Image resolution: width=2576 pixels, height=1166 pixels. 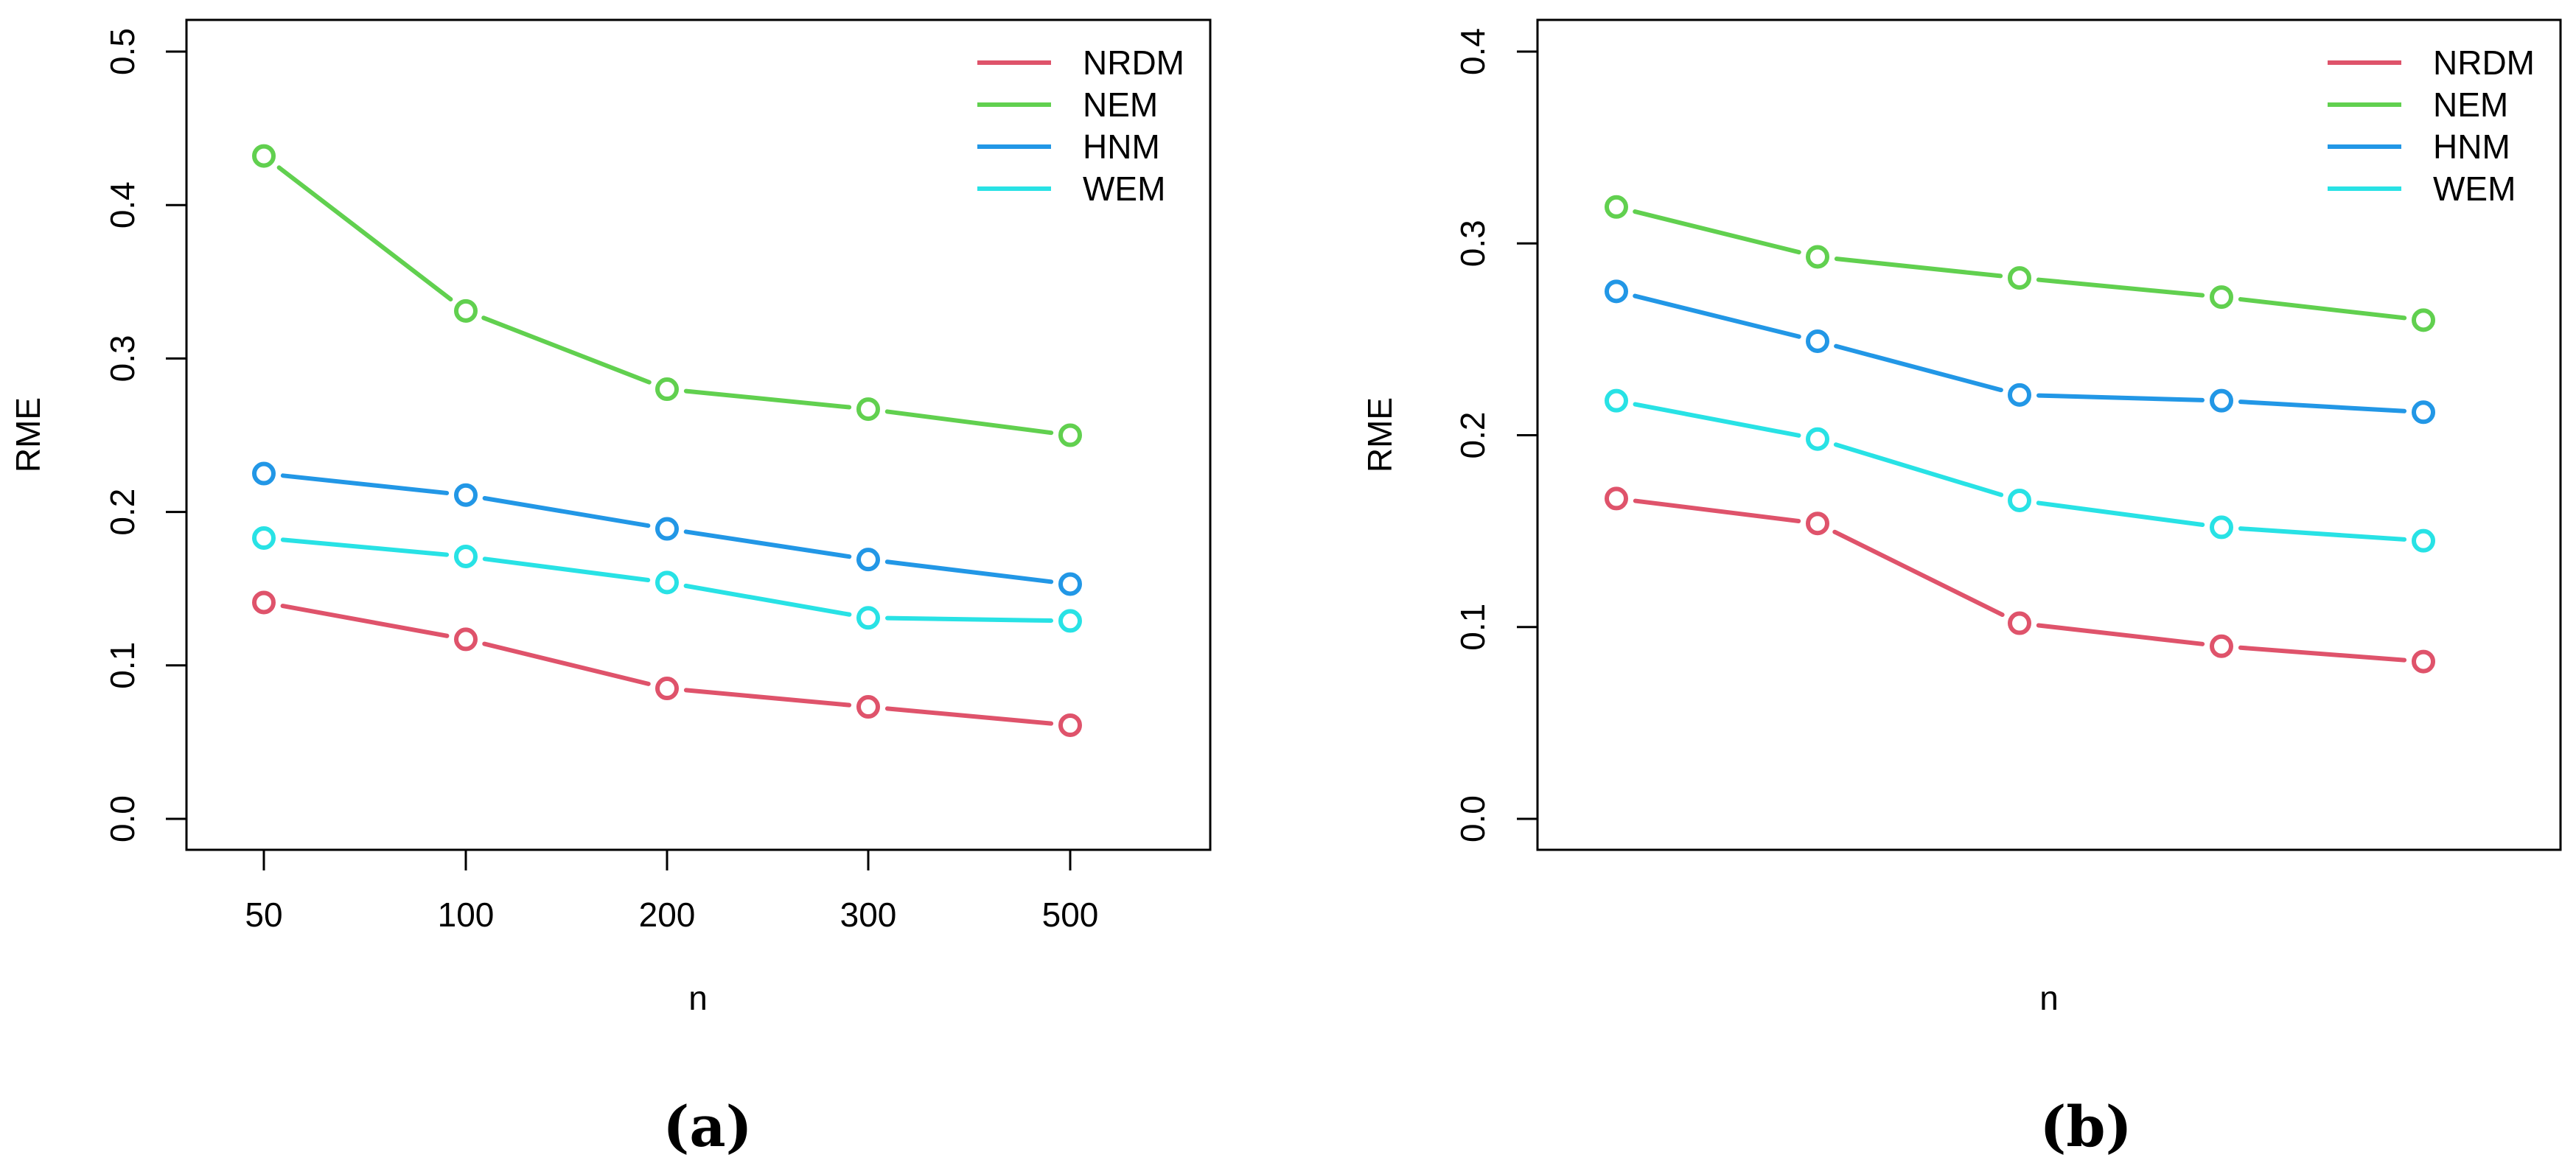 I want to click on y-axis: 0.0 0.1 0.2 0.3 0.4, so click(x=1495, y=435).